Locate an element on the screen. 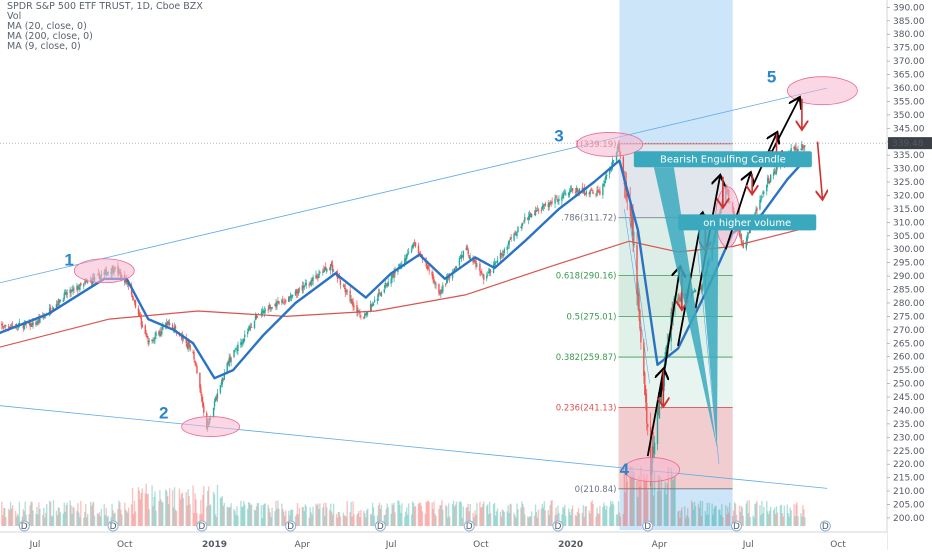 This screenshot has width=932, height=555. vol-legend: Vol is located at coordinates (14, 16).